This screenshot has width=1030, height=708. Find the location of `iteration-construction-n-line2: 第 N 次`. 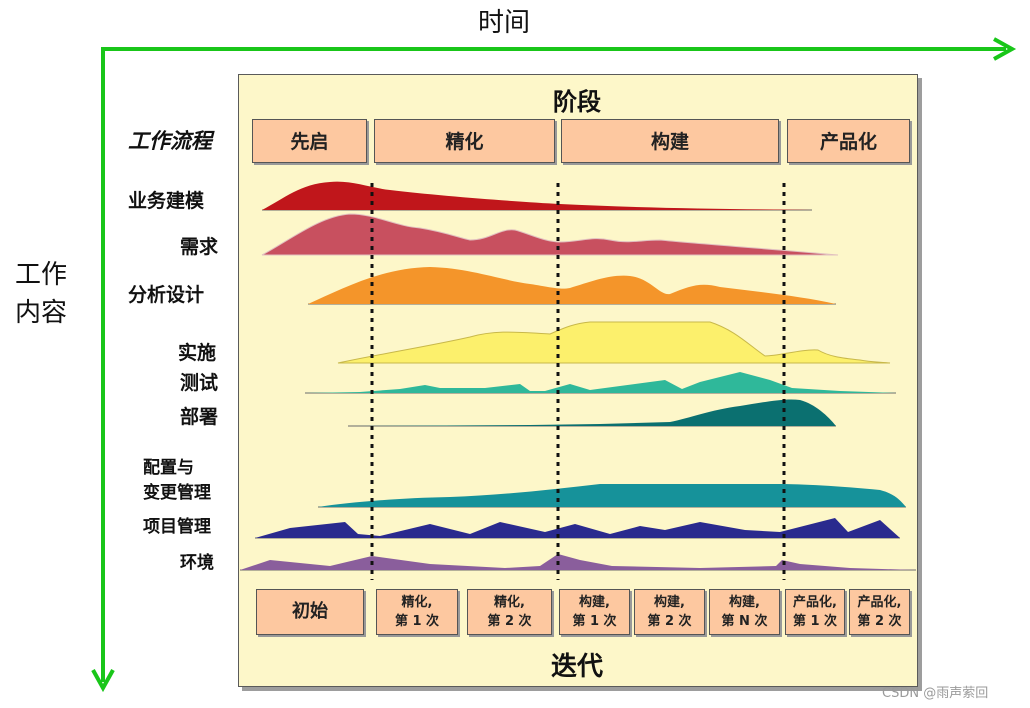

iteration-construction-n-line2: 第 N 次 is located at coordinates (744, 621).